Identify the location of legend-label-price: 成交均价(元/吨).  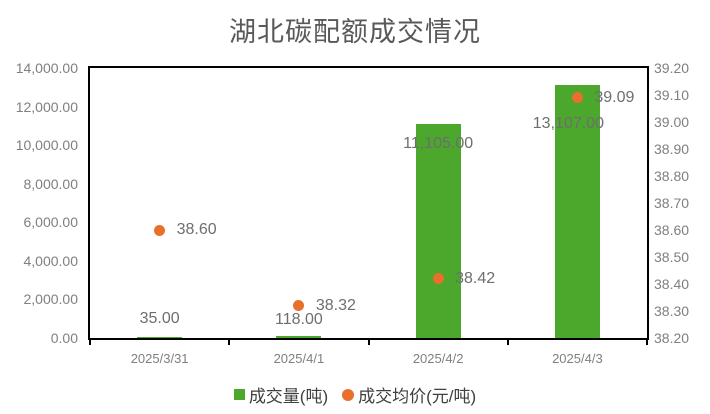
(417, 396).